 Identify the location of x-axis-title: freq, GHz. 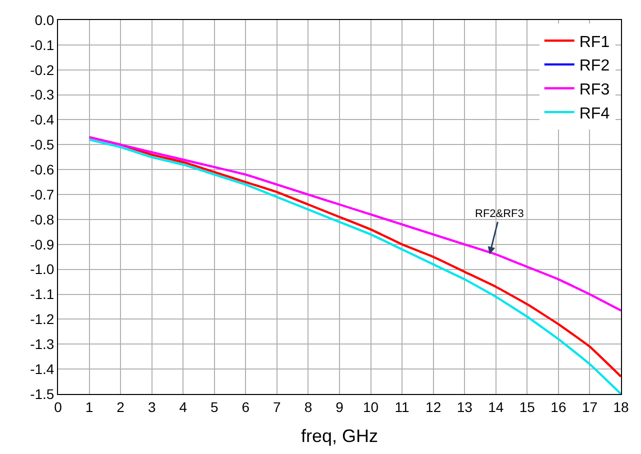
(339, 436).